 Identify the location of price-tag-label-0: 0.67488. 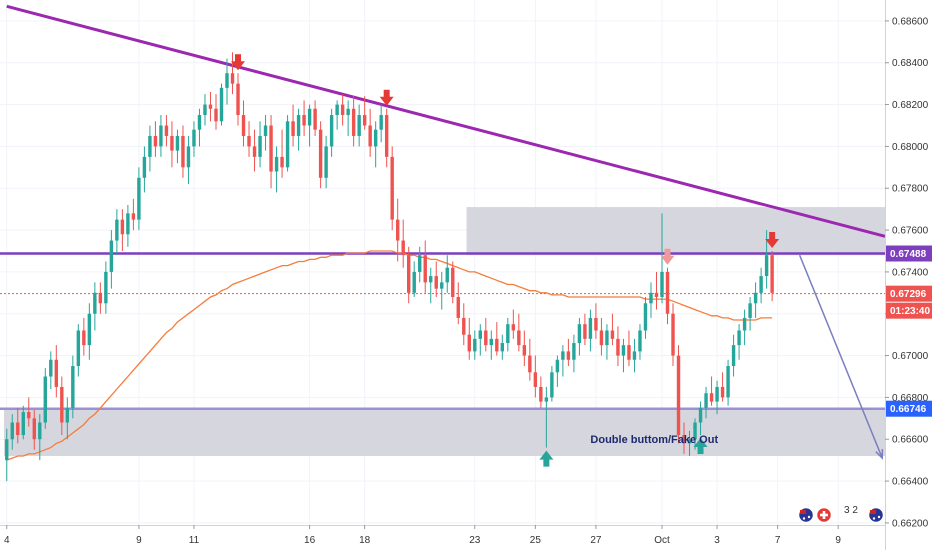
(908, 254).